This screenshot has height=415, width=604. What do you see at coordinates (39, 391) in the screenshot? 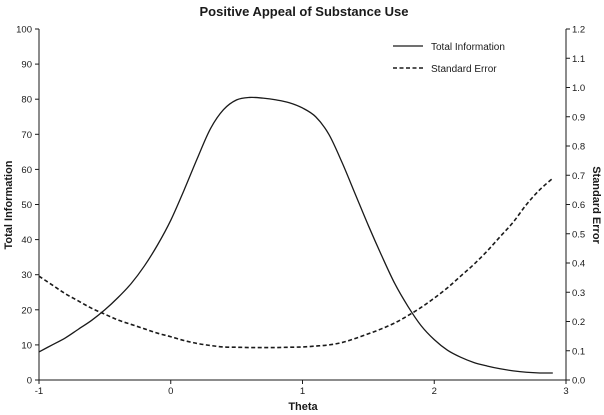
I see `x-tick-label: -1` at bounding box center [39, 391].